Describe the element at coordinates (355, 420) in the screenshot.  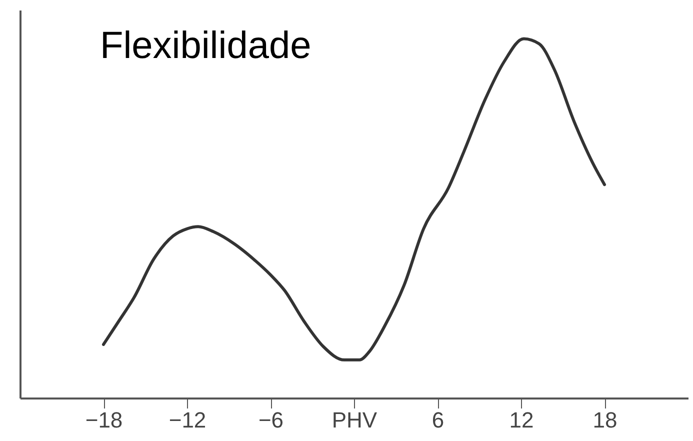
I see `x-tick-label: PHV` at that location.